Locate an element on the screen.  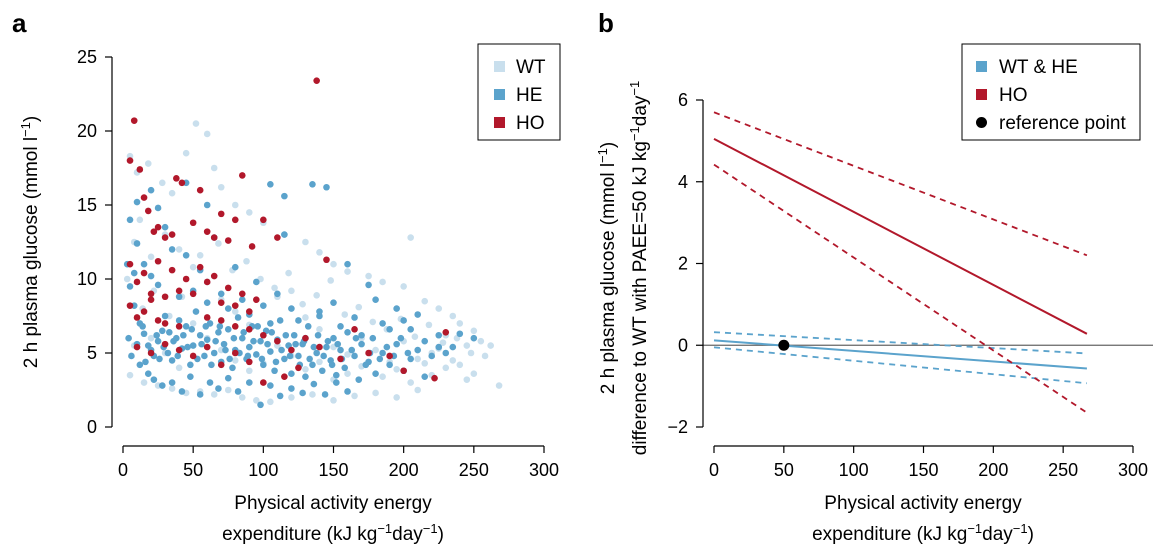
x-tick-label: 200 is located at coordinates (993, 470).